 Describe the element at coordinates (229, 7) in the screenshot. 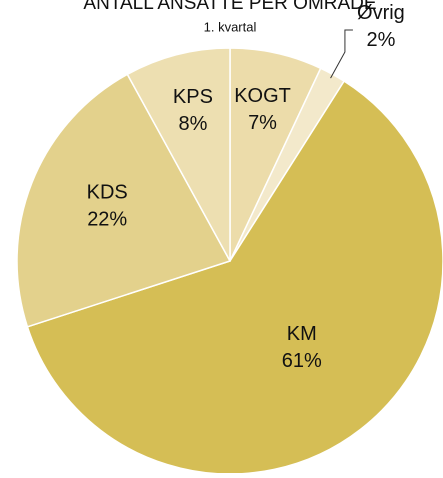

I see `chart-title: ANTALL ANSATTE PER OMRÅDE` at that location.